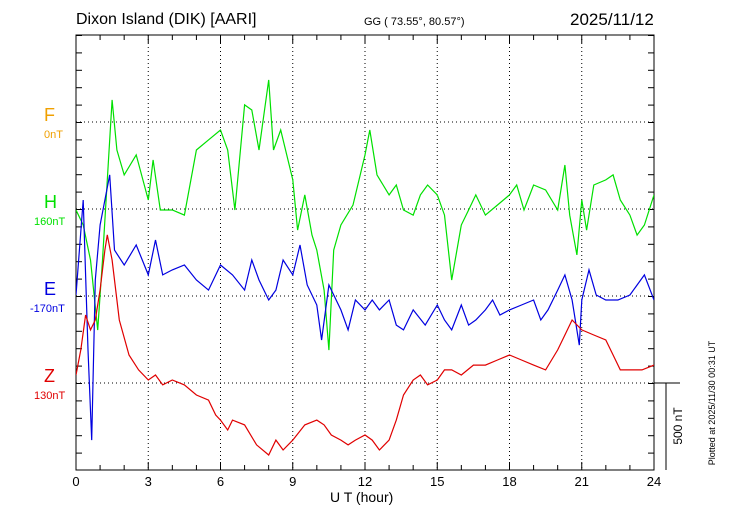 The height and width of the screenshot is (520, 730). What do you see at coordinates (678, 426) in the screenshot?
I see `scale-label: 500 nT` at bounding box center [678, 426].